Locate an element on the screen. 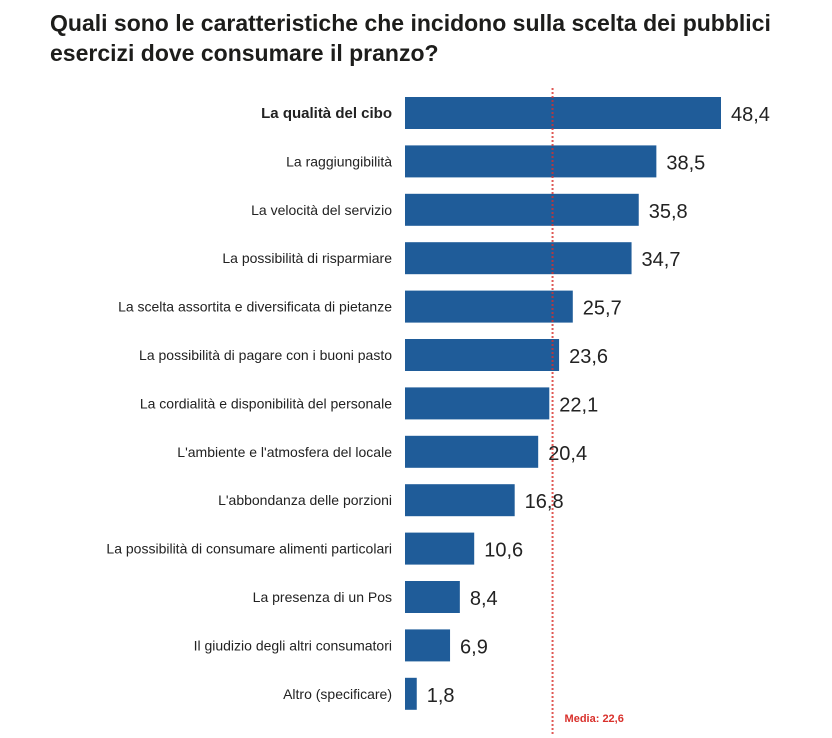 Image resolution: width=832 pixels, height=738 pixels. value-label: 16,8 is located at coordinates (544, 502).